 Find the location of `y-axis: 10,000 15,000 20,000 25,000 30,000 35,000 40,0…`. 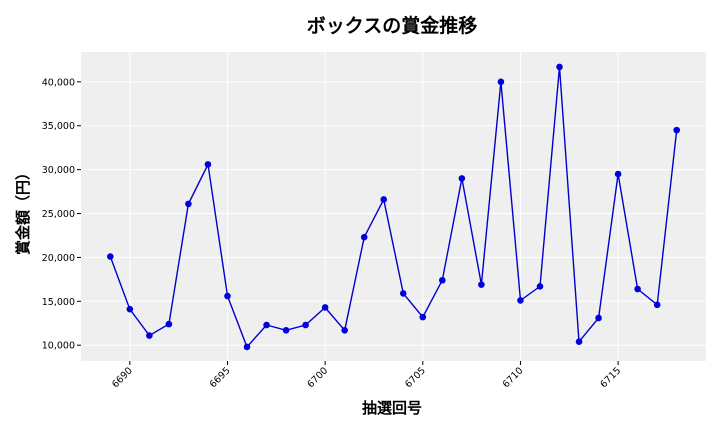

y-axis: 10,000 15,000 20,000 25,000 30,000 35,000 40,0… is located at coordinates (61, 214).